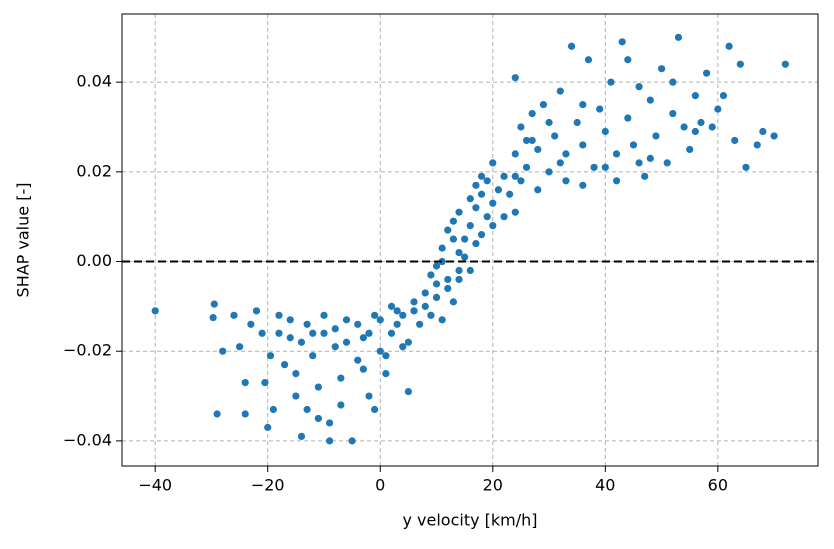 This screenshot has width=834, height=549. Describe the element at coordinates (493, 485) in the screenshot. I see `x-tick-label: 20` at that location.